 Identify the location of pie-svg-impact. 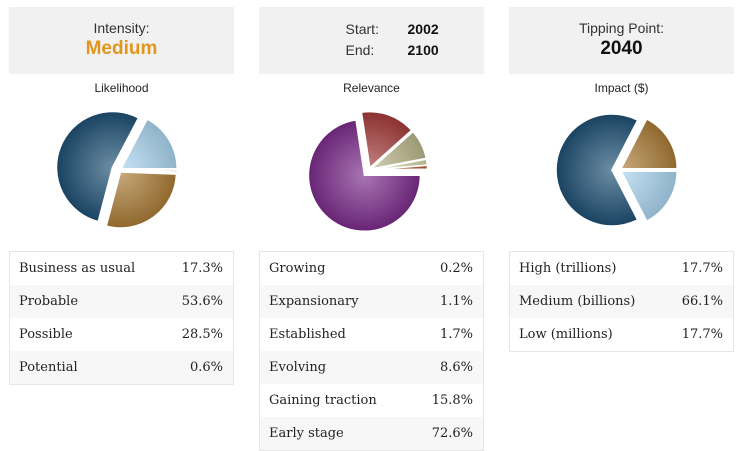
(616, 170).